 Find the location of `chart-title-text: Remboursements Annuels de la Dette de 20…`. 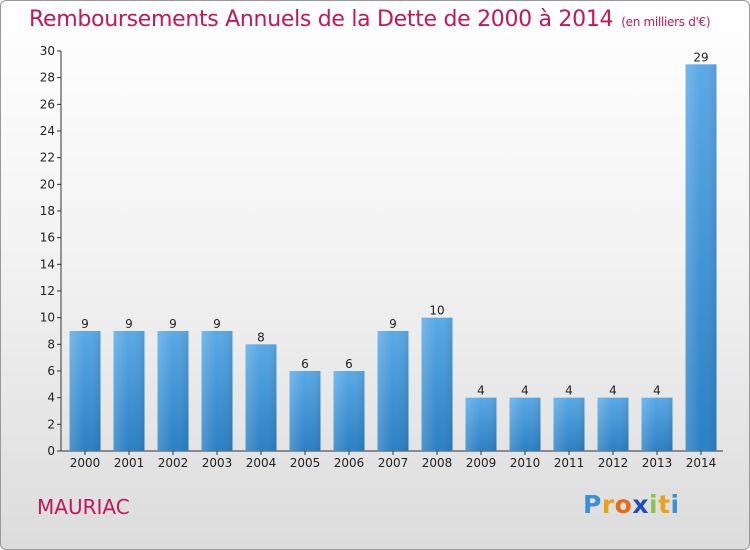

chart-title-text: Remboursements Annuels de la Dette de 20… is located at coordinates (321, 19).